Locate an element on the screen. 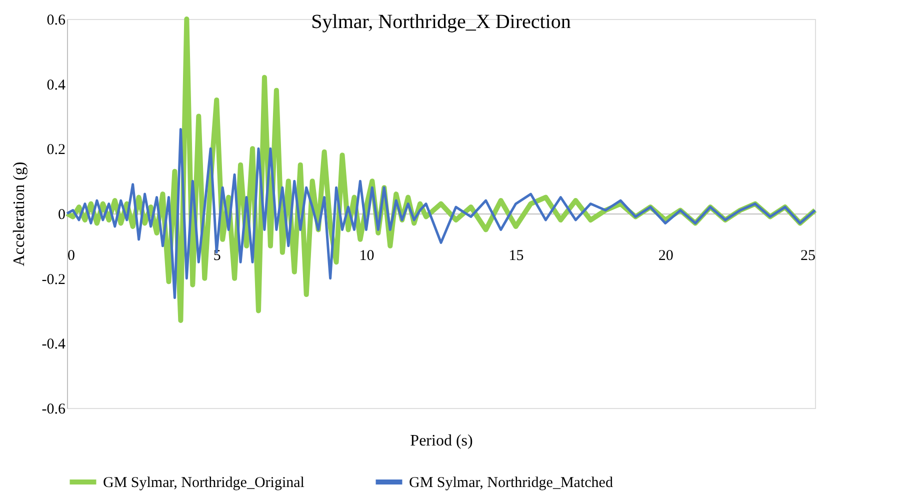 This screenshot has width=917, height=502. x-tick-label: 20 is located at coordinates (666, 256).